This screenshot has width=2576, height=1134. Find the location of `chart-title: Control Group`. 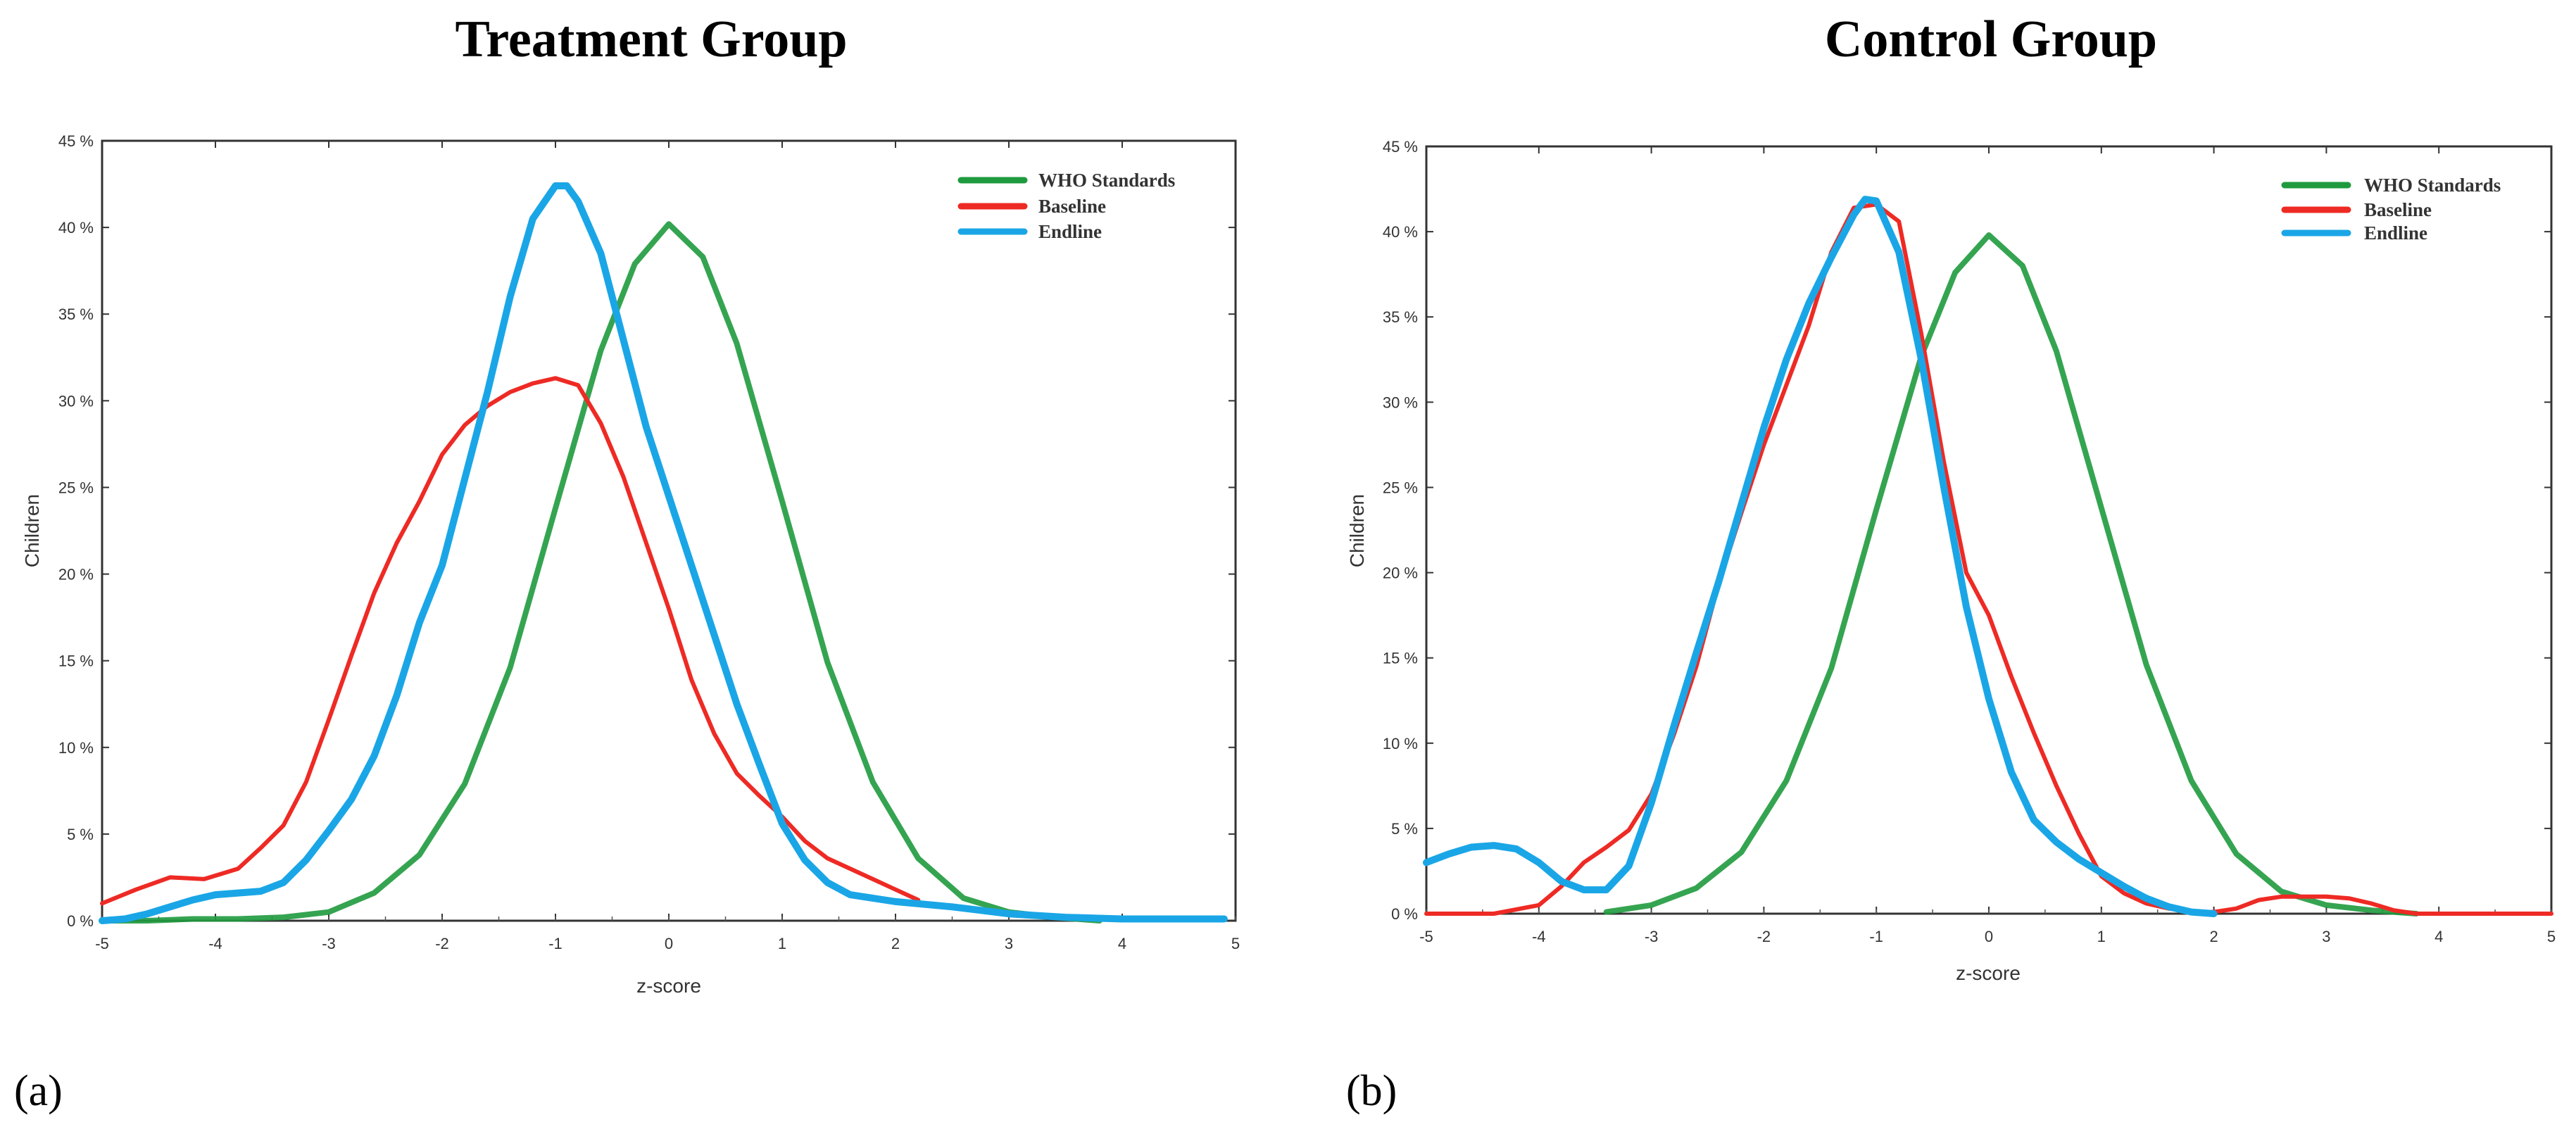

chart-title: Control Group is located at coordinates (1991, 39).